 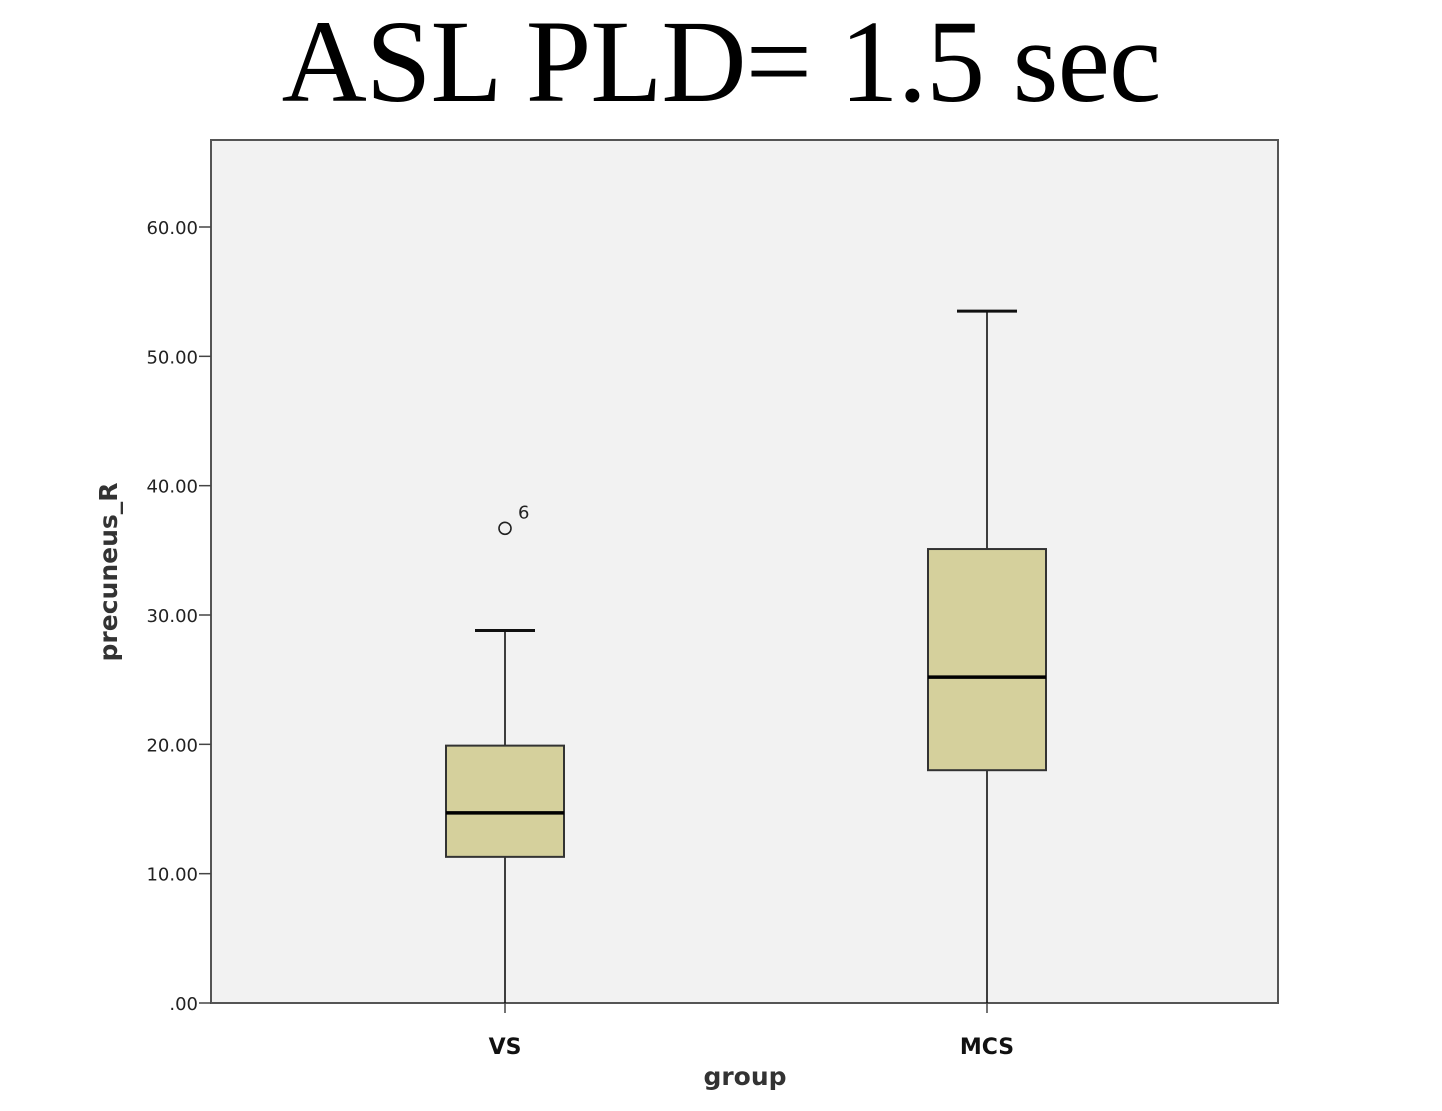 What do you see at coordinates (744, 1076) in the screenshot?
I see `x-axis-label: group` at bounding box center [744, 1076].